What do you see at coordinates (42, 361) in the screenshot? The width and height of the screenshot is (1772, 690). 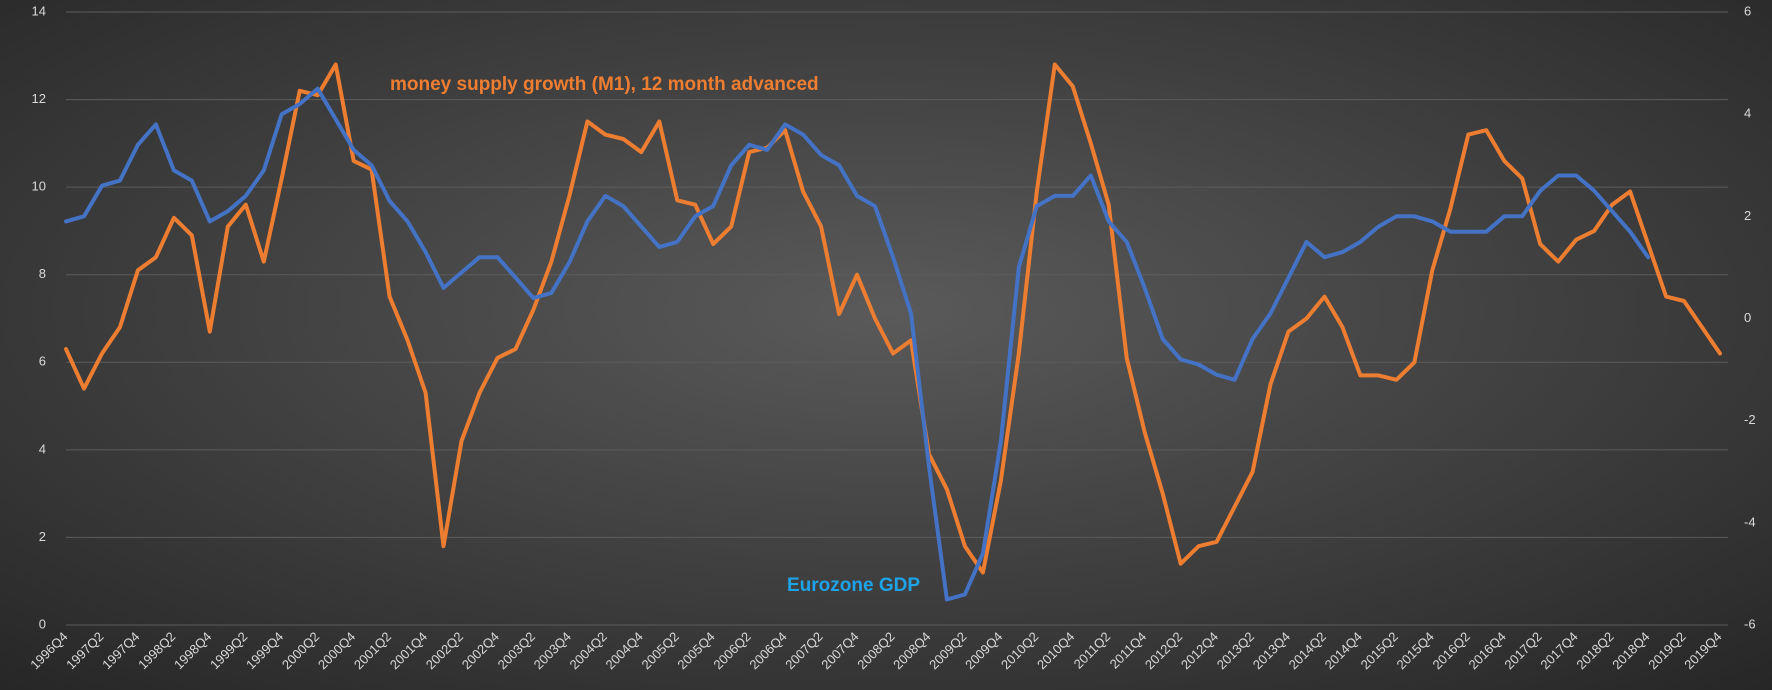 I see `y-tick-label: 6` at bounding box center [42, 361].